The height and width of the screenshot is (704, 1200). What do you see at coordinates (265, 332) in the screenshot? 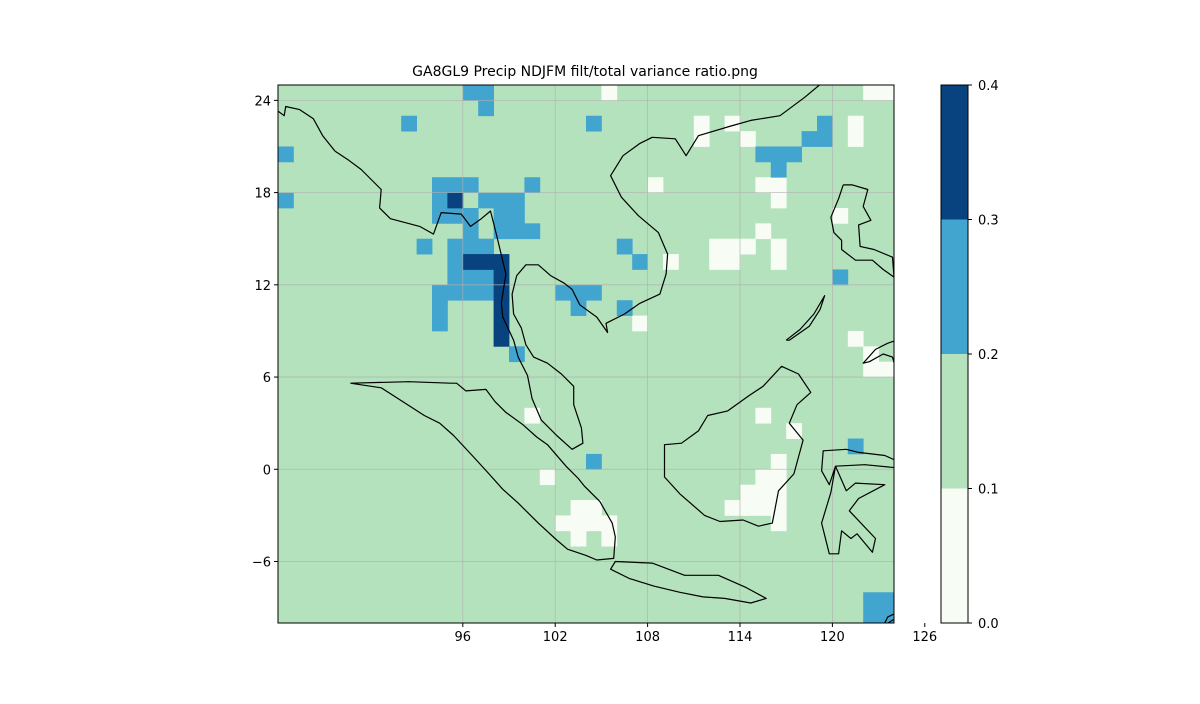
I see `y-axis: 24 18 12 6 0 −6` at bounding box center [265, 332].